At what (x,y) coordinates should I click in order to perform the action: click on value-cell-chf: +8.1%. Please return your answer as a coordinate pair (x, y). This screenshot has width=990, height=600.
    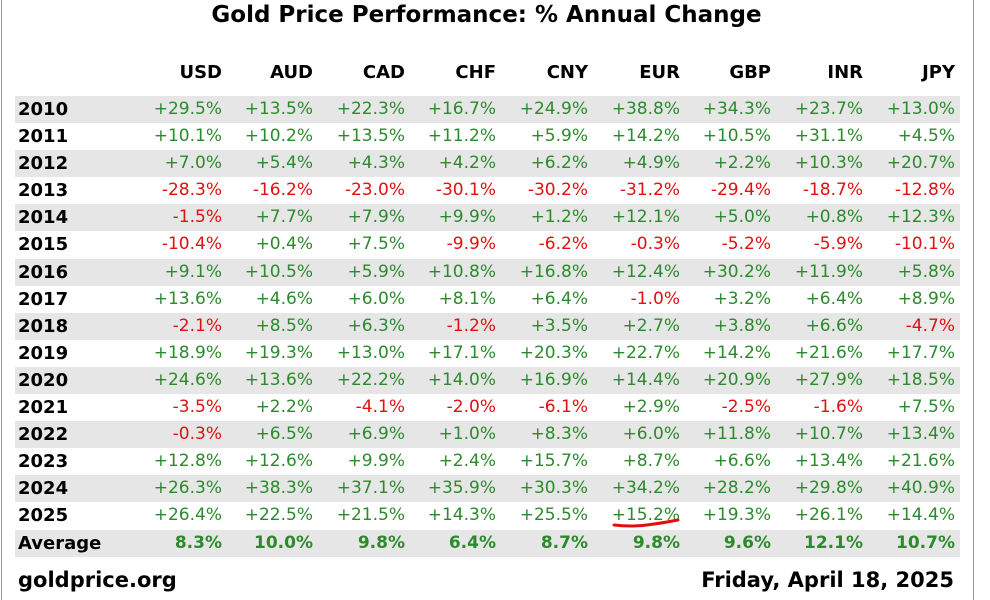
    Looking at the image, I should click on (467, 298).